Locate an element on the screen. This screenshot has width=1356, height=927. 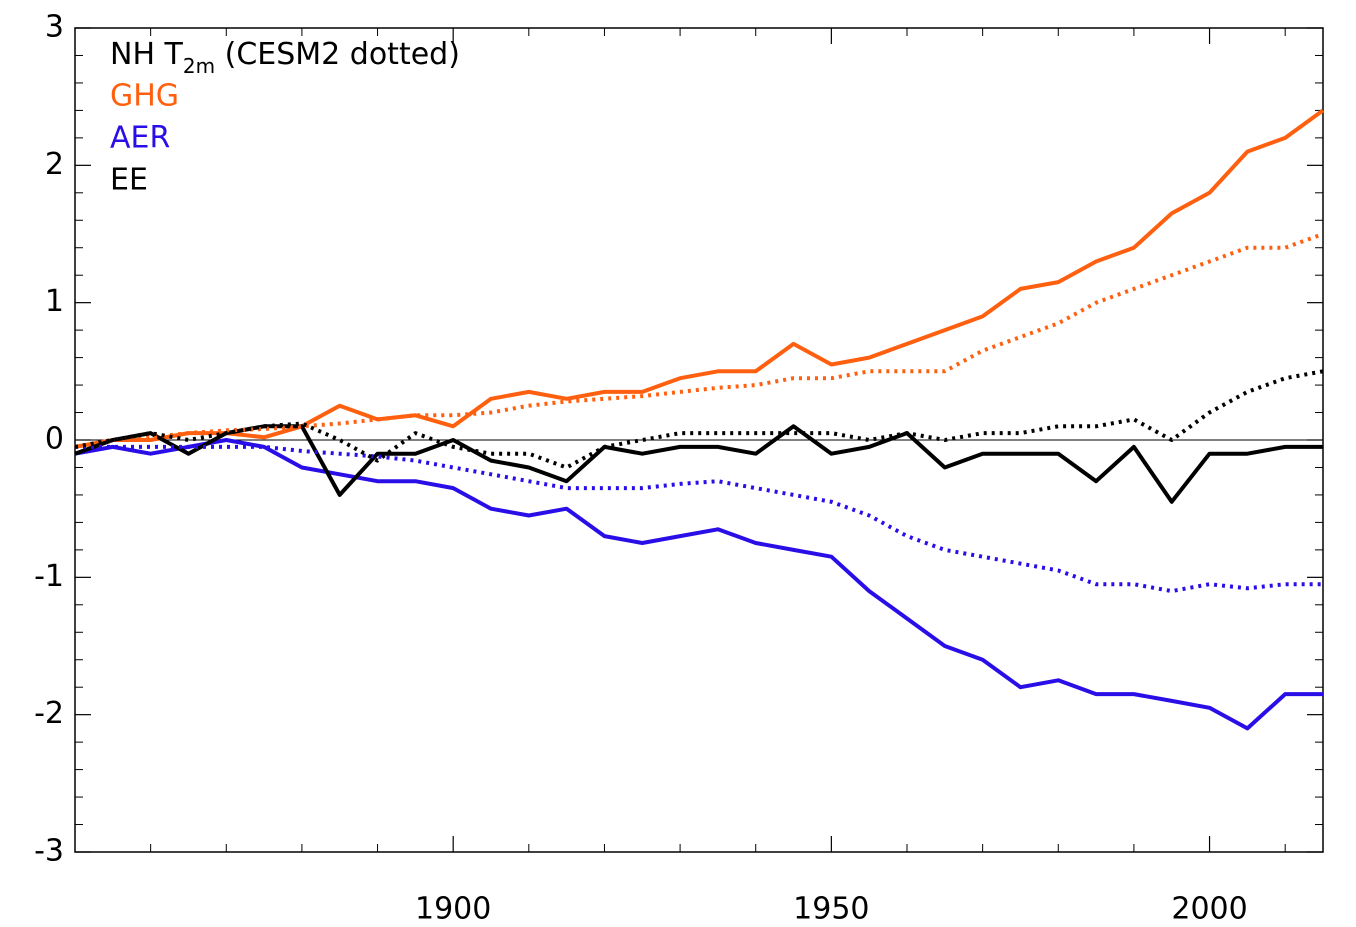
legend-title: NH T2m (CESM2 dotted) is located at coordinates (285, 57).